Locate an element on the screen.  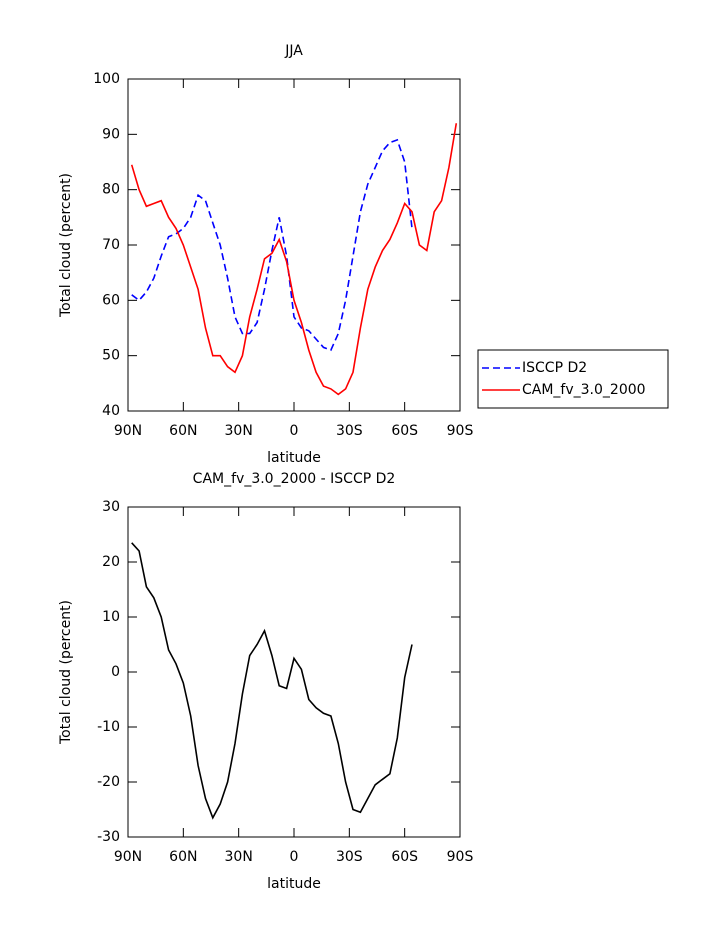
y-tick-label: 10 is located at coordinates (111, 617).